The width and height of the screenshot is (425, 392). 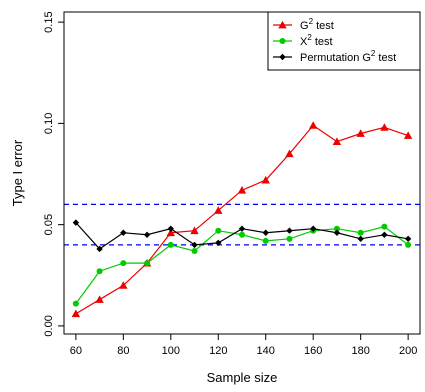 What do you see at coordinates (408, 351) in the screenshot?
I see `x-tick-label: 200` at bounding box center [408, 351].